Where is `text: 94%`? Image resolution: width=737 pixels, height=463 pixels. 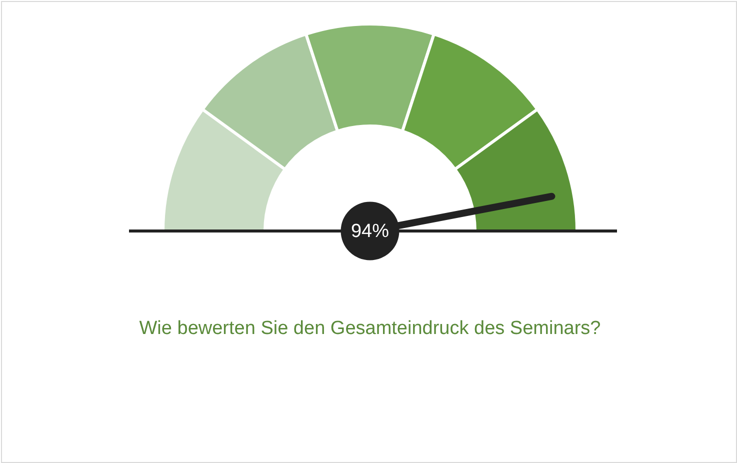 text: 94% is located at coordinates (370, 231).